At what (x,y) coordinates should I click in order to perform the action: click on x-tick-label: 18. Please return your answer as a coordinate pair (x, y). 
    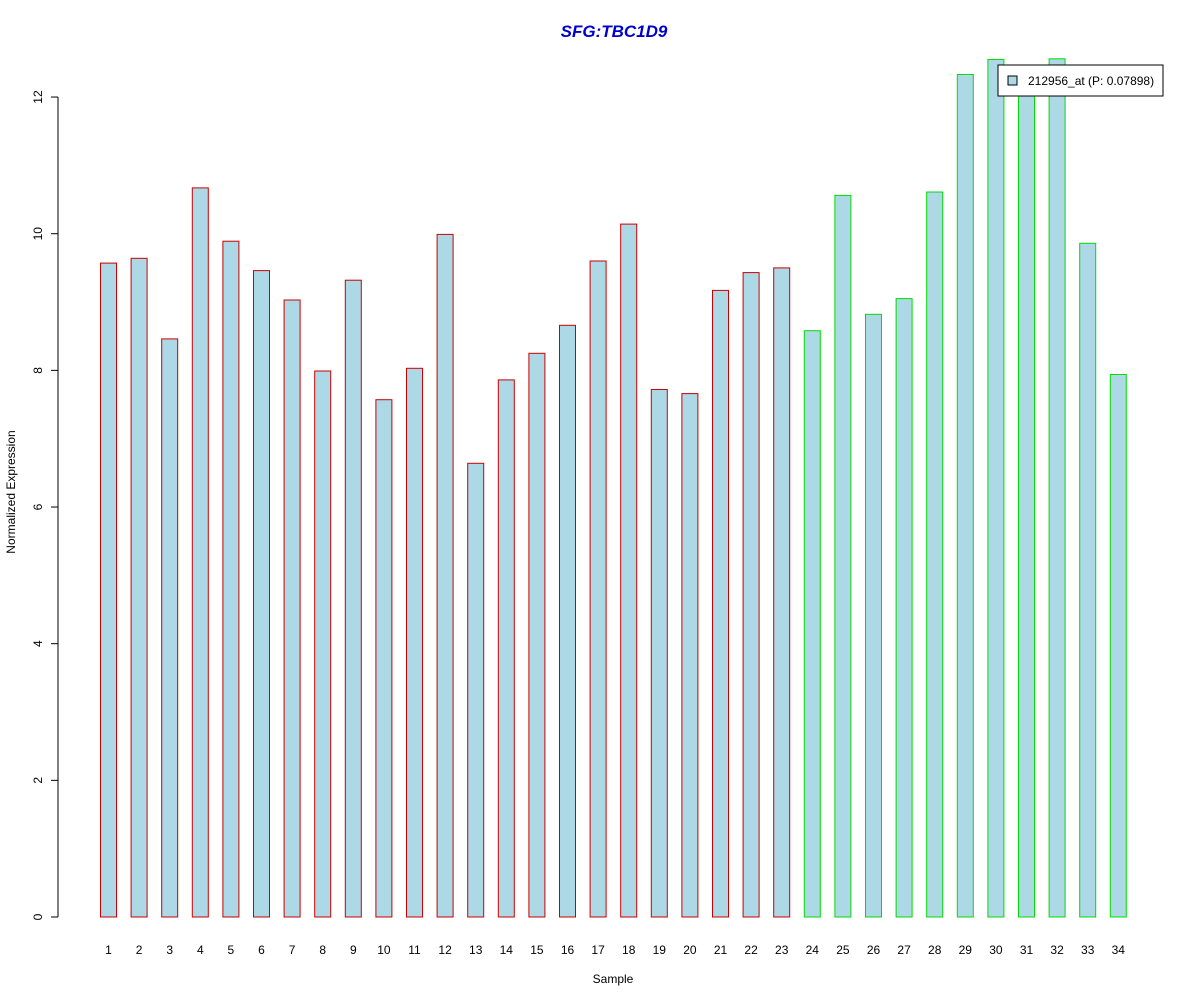
    Looking at the image, I should click on (629, 950).